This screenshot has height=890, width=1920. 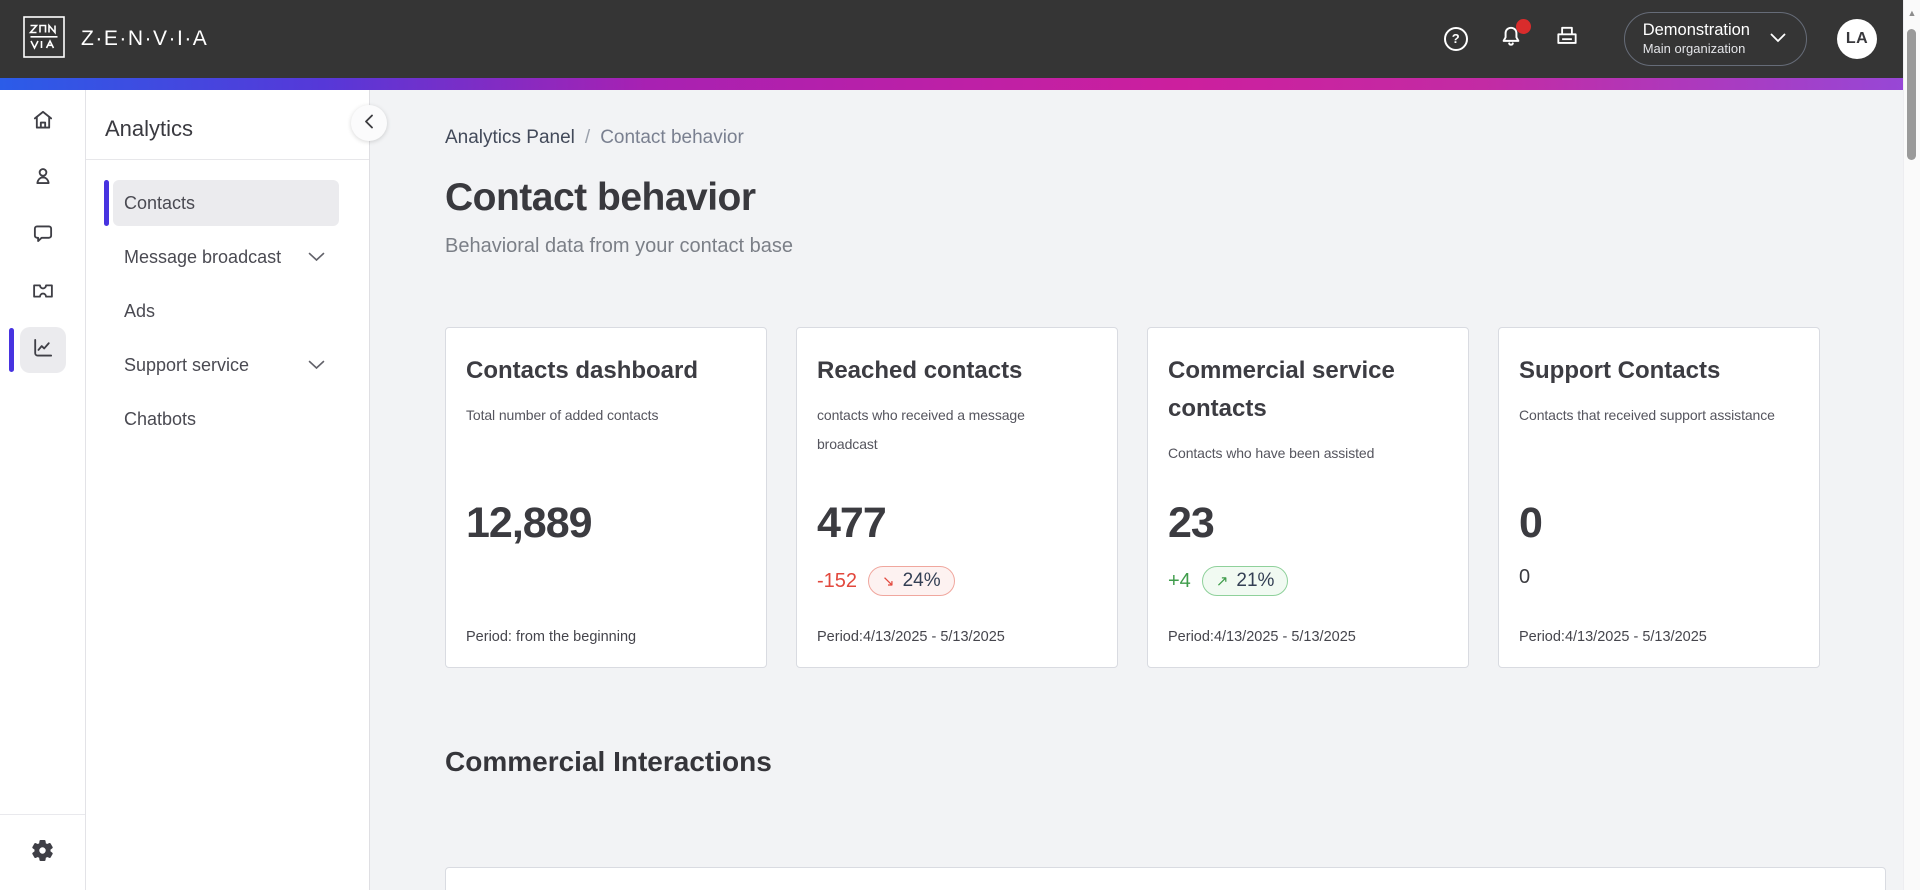 I want to click on next-section-card-partial, so click(x=1165, y=878).